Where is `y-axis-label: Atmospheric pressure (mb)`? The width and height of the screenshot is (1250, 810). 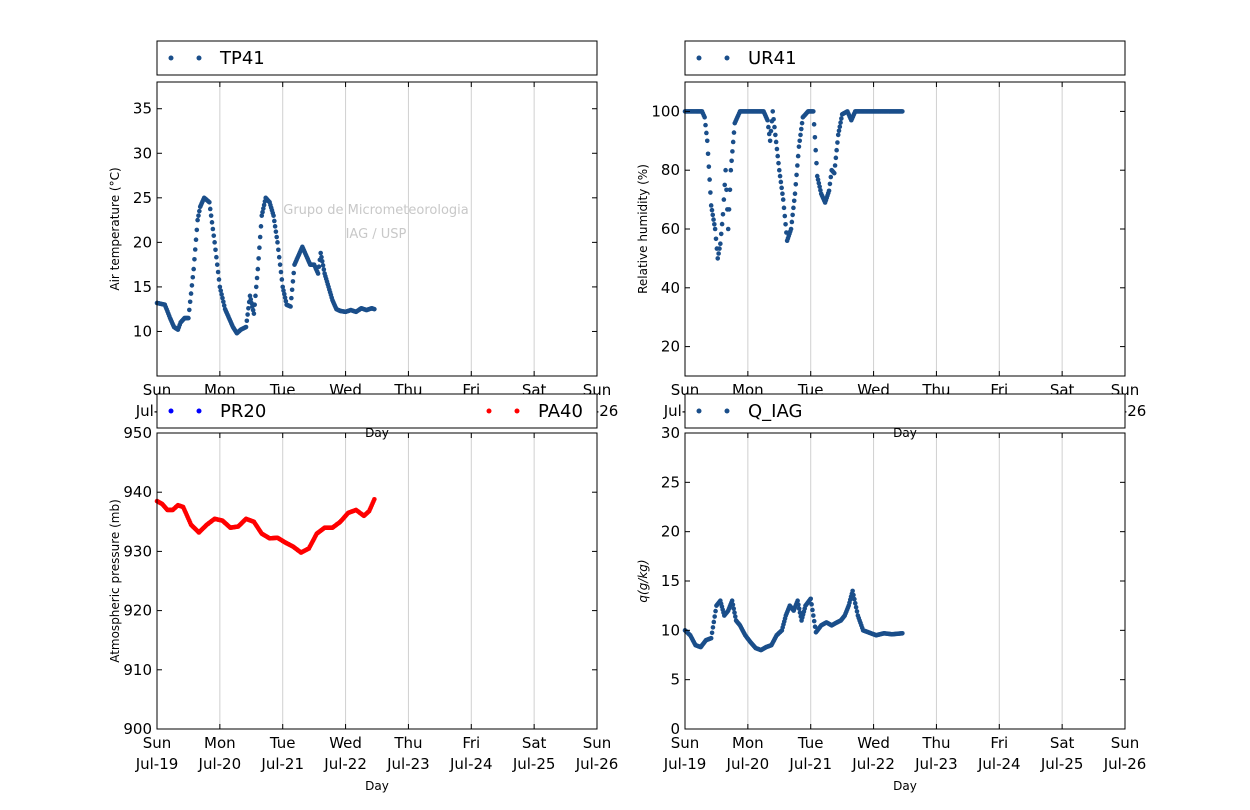
y-axis-label: Atmospheric pressure (mb) is located at coordinates (115, 581).